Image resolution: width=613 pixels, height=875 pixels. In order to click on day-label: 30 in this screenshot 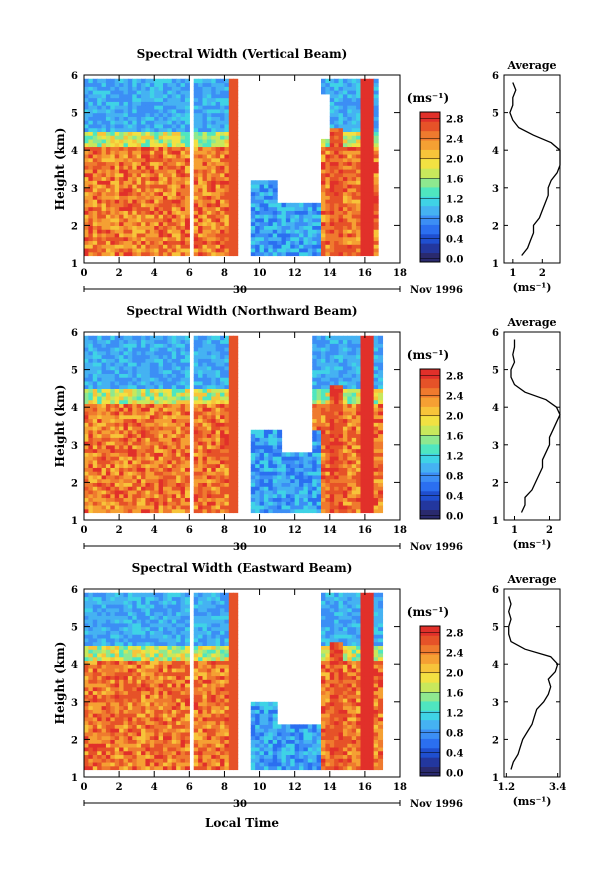, I will do `click(240, 290)`.